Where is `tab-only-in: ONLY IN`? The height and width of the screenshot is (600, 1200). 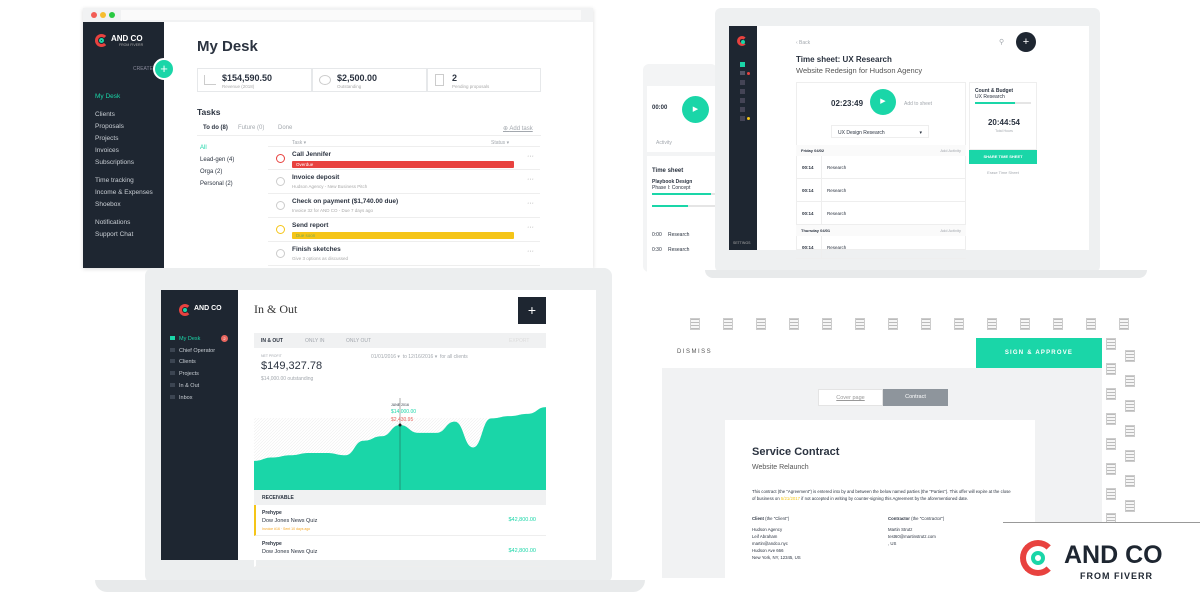
tab-only-in: ONLY IN is located at coordinates (315, 341).